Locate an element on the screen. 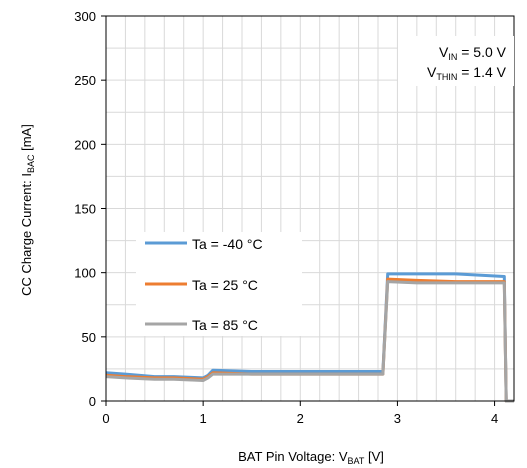 This screenshot has width=527, height=468. legend-label-series-1: Ta = -40 °C is located at coordinates (227, 244).